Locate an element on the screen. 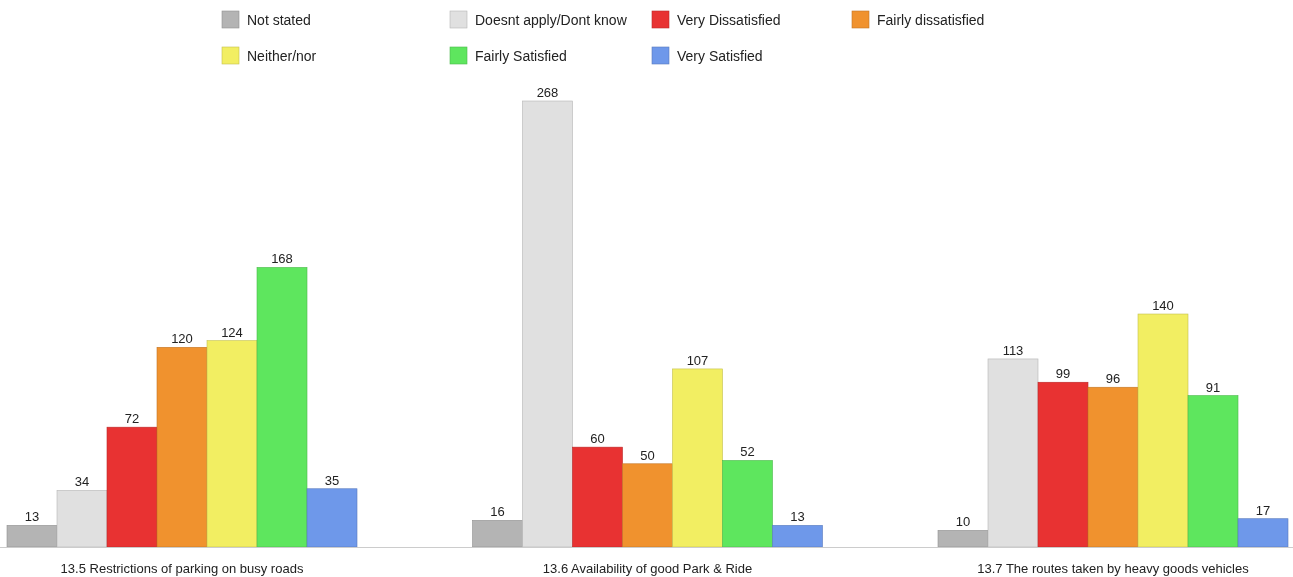 The height and width of the screenshot is (577, 1293). data-label: 99 is located at coordinates (1063, 374).